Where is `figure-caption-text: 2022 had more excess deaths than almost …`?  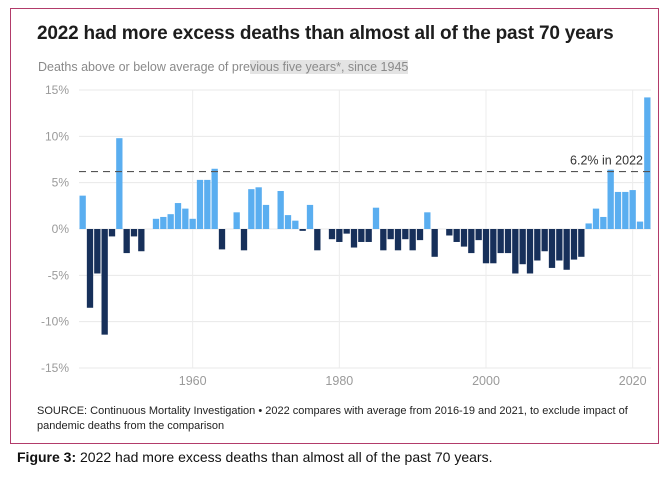 figure-caption-text: 2022 had more excess deaths than almost … is located at coordinates (284, 457).